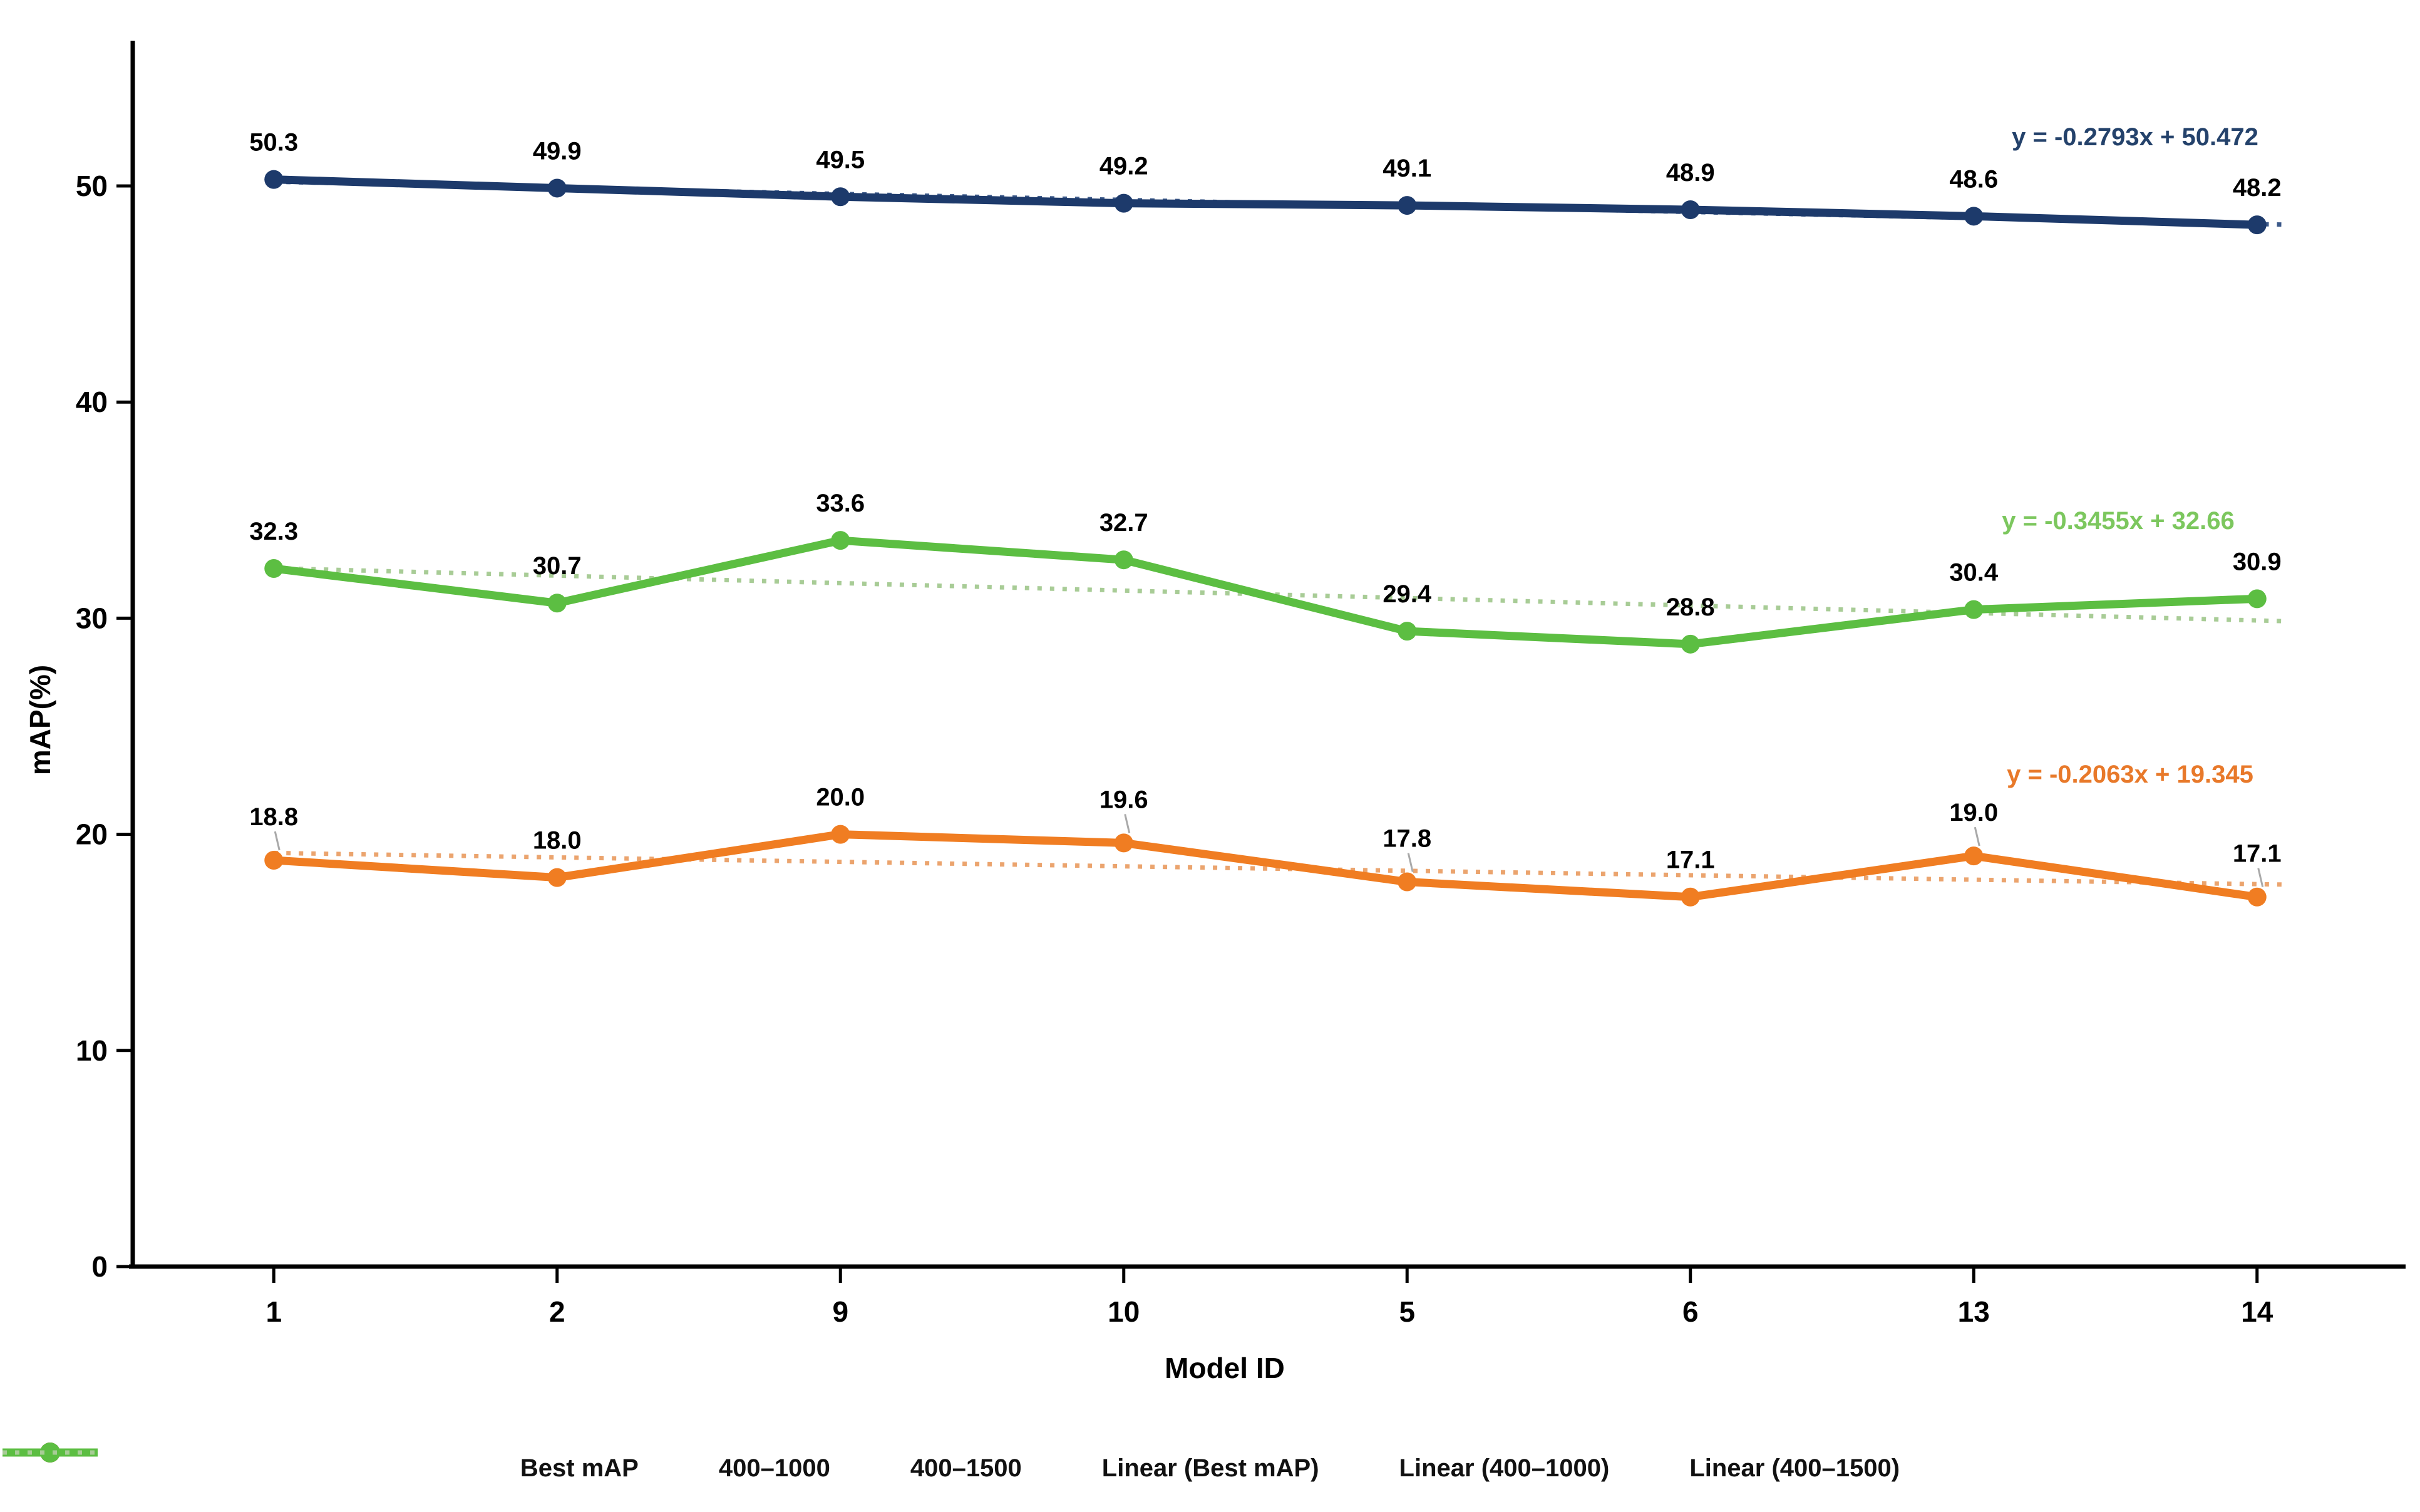  Describe the element at coordinates (2135, 137) in the screenshot. I see `trendline-equation: y = -0.2793x + 50.472` at that location.